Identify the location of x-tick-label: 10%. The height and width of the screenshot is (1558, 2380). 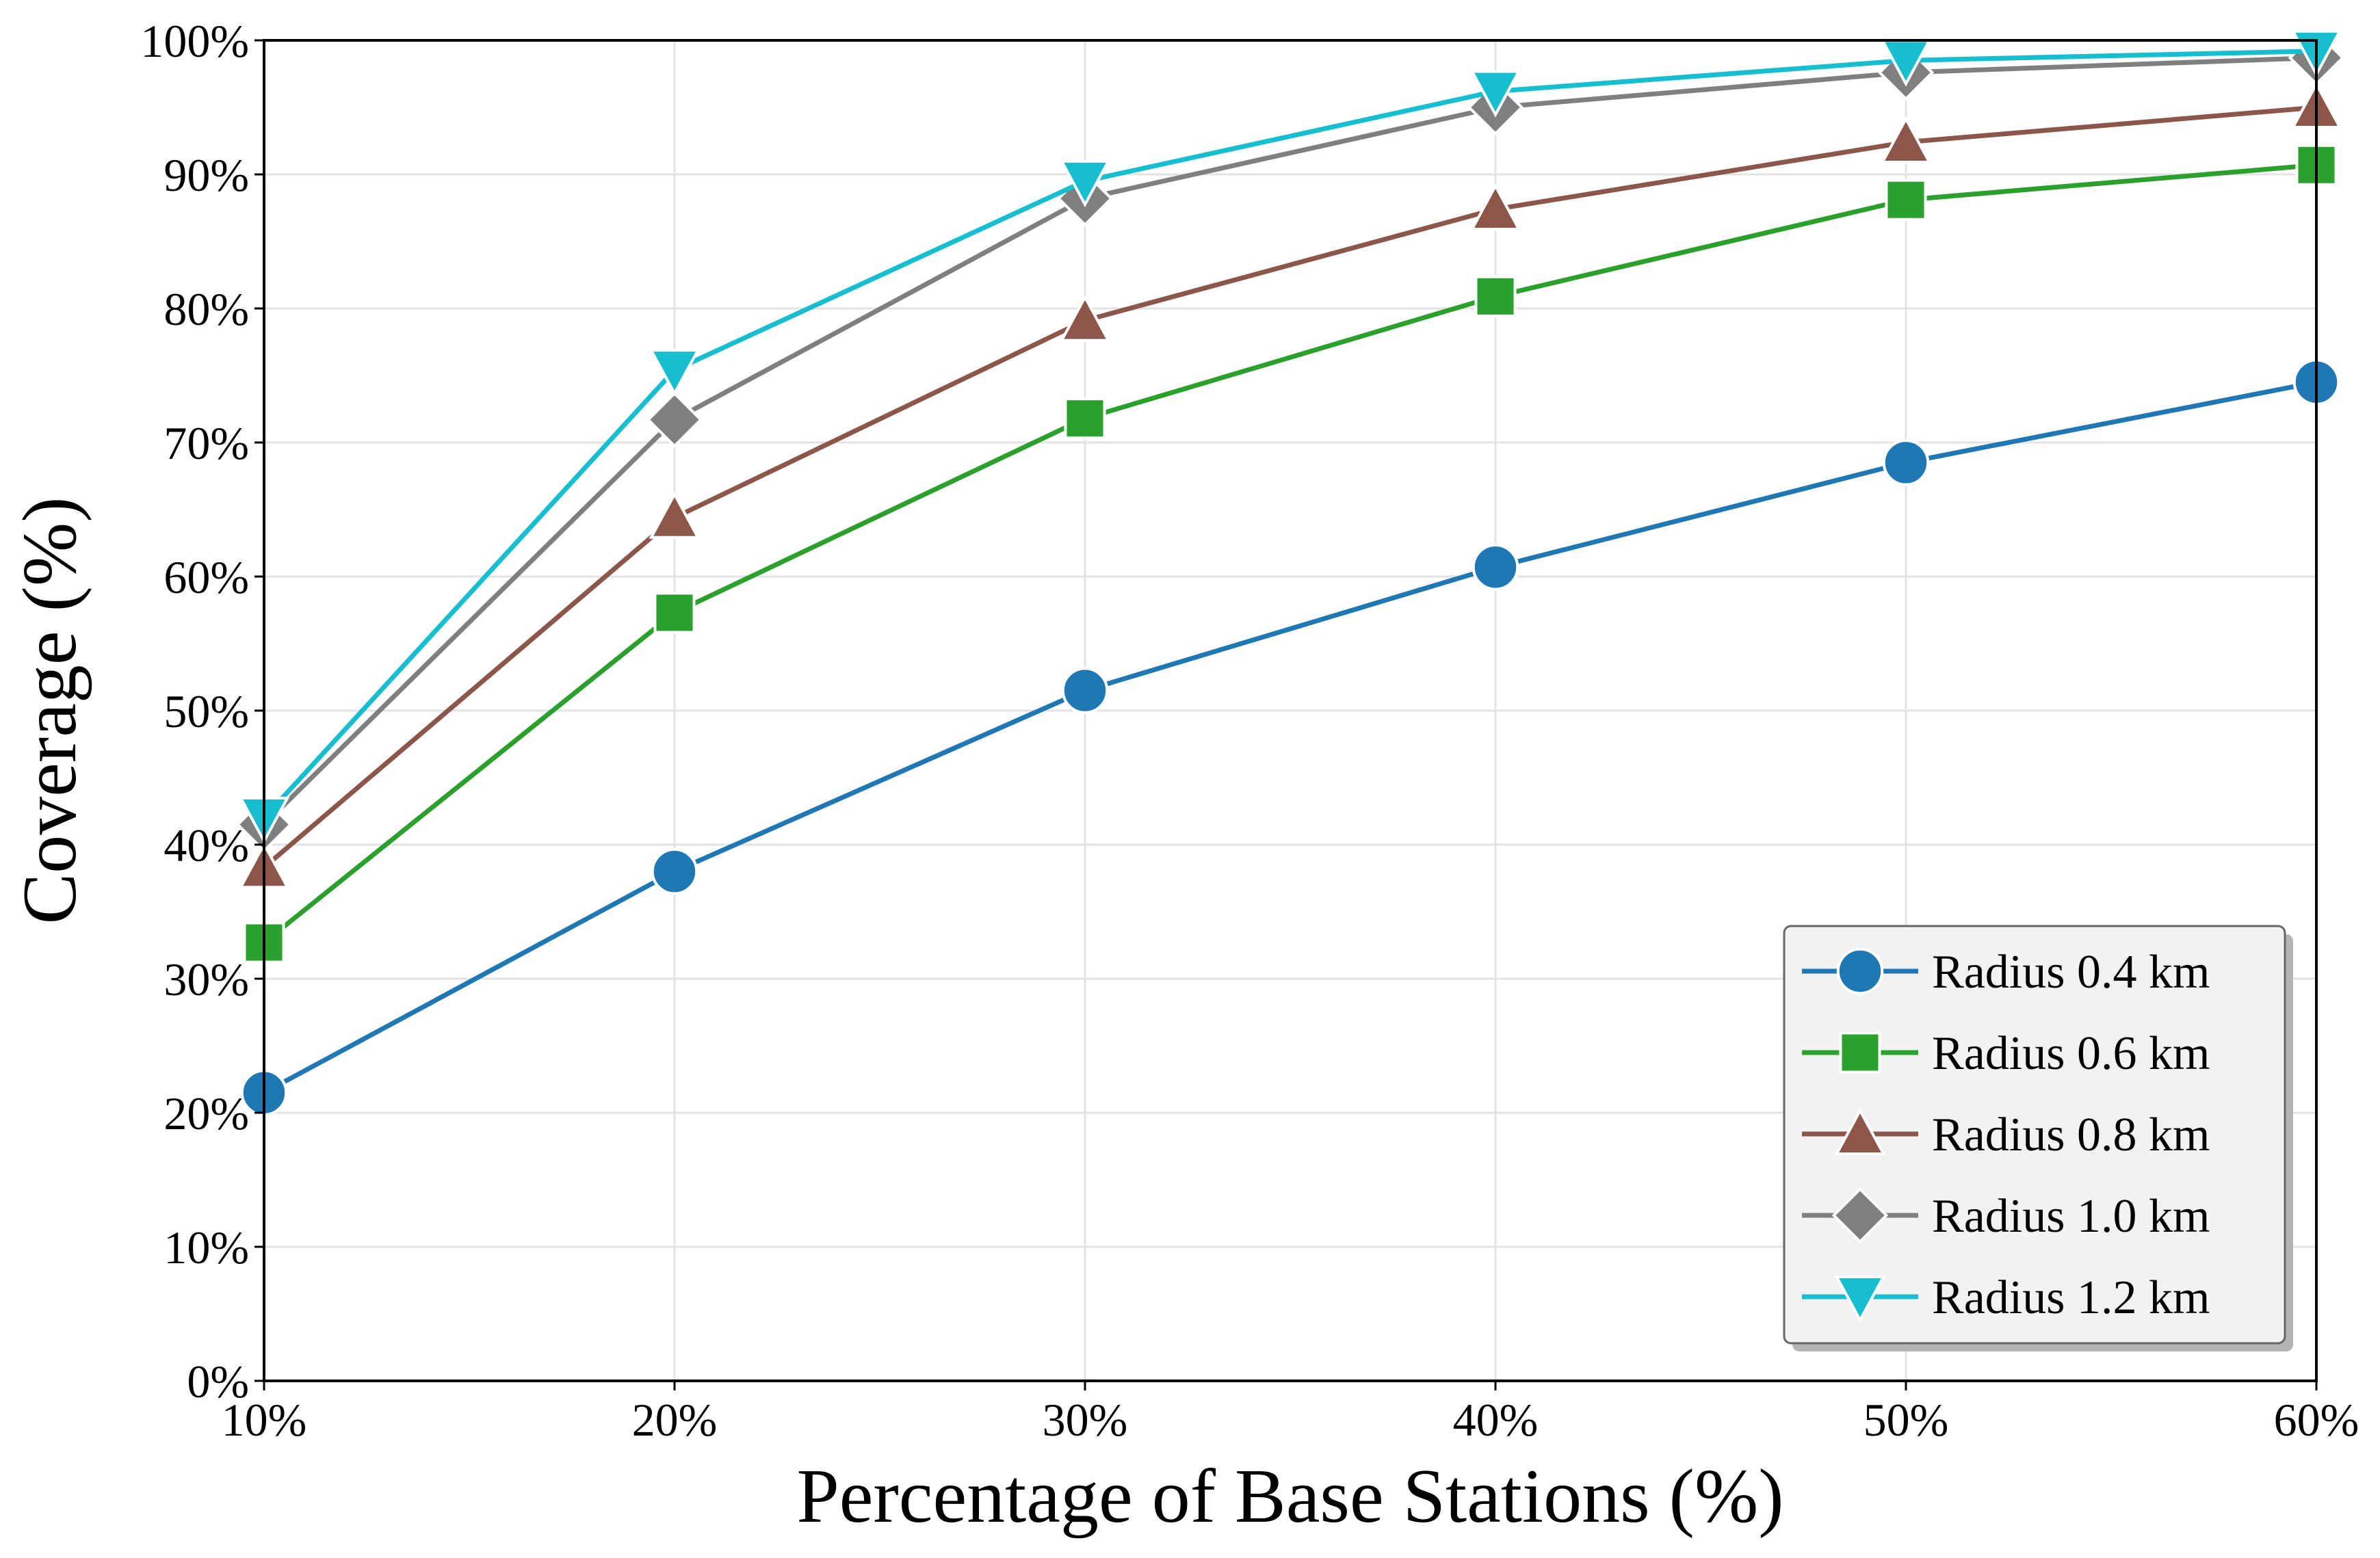
(264, 1420).